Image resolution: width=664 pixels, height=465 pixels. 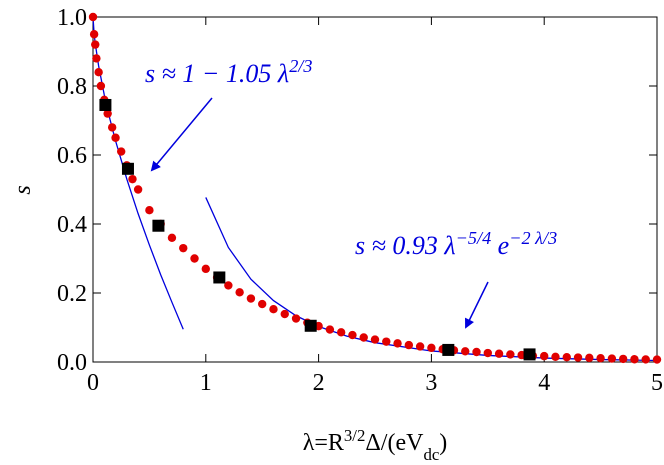 What do you see at coordinates (323, 443) in the screenshot?
I see `label-part: λ=R` at bounding box center [323, 443].